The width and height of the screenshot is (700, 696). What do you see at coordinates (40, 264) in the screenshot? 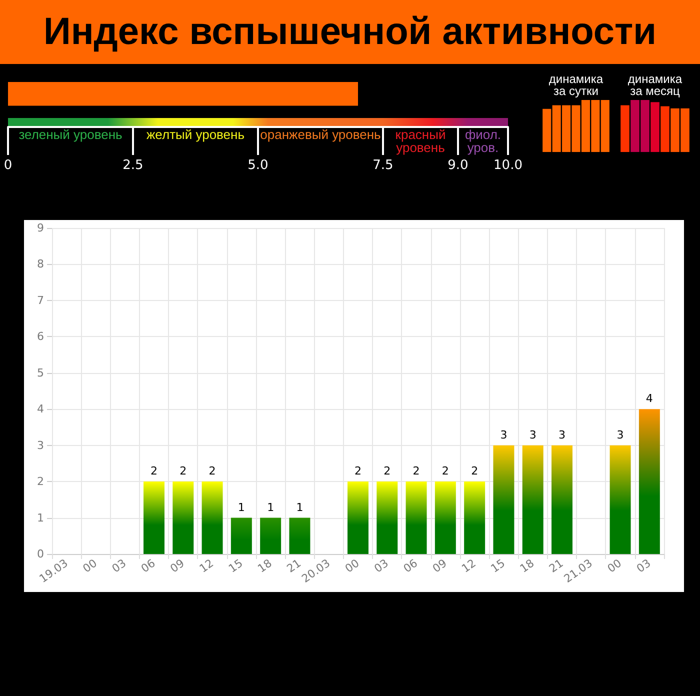
I see `y-tick-label: 8` at bounding box center [40, 264].